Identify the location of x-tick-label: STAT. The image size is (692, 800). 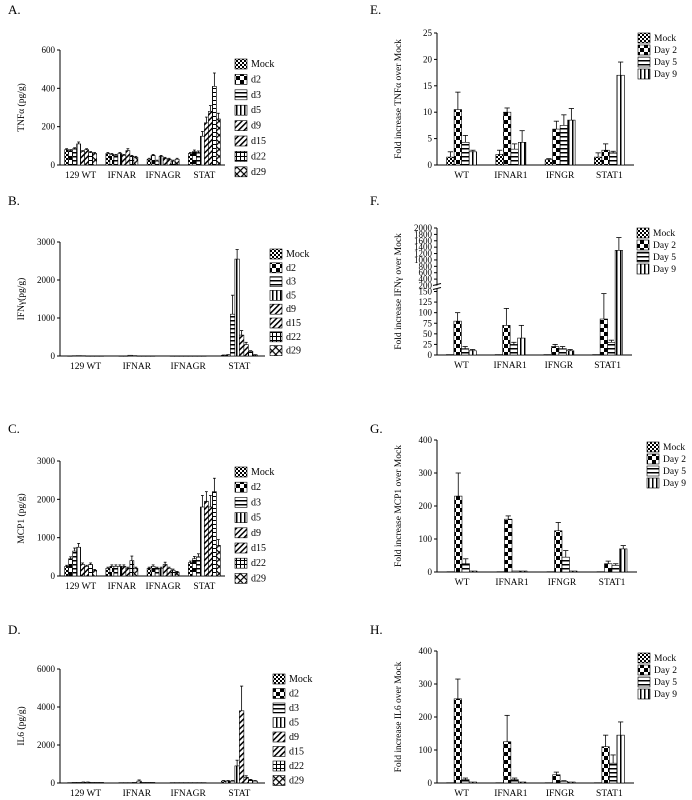
(204, 587).